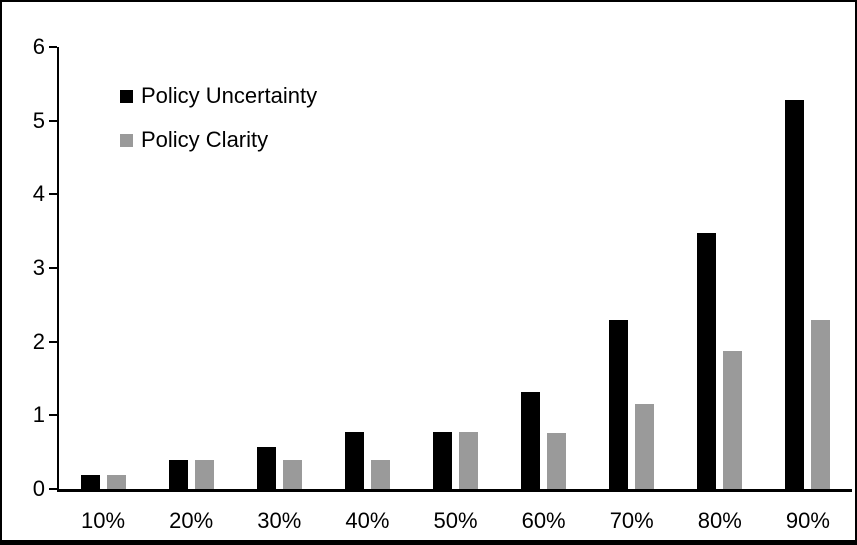 This screenshot has width=857, height=545. I want to click on x-axis-tick-label: 80%, so click(719, 520).